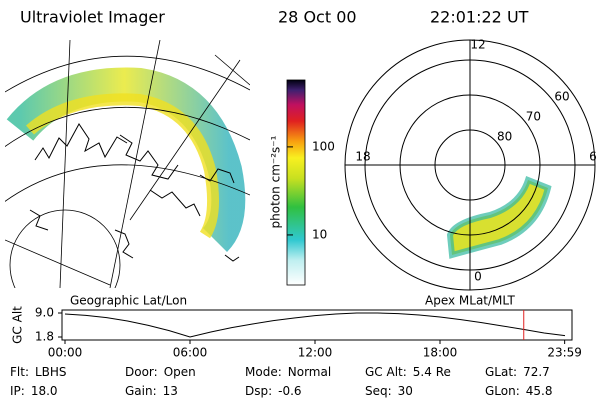 Image resolution: width=600 pixels, height=400 pixels. I want to click on aurora, so click(499, 217).